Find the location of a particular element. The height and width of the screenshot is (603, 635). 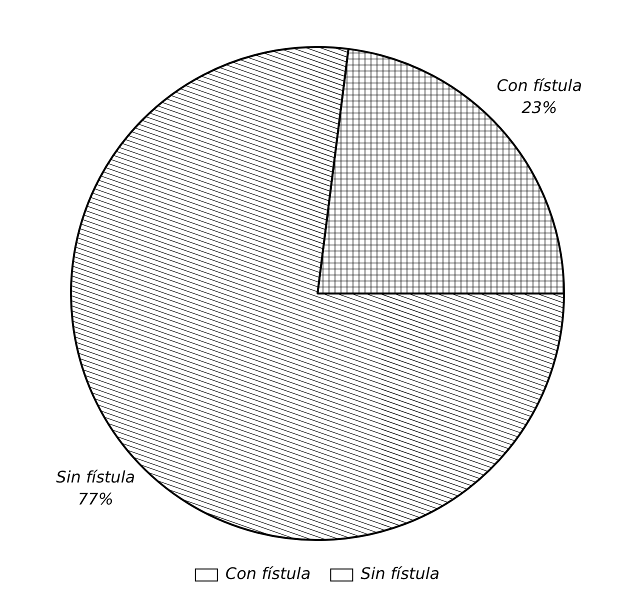

slice-label: Con fístula is located at coordinates (539, 86).